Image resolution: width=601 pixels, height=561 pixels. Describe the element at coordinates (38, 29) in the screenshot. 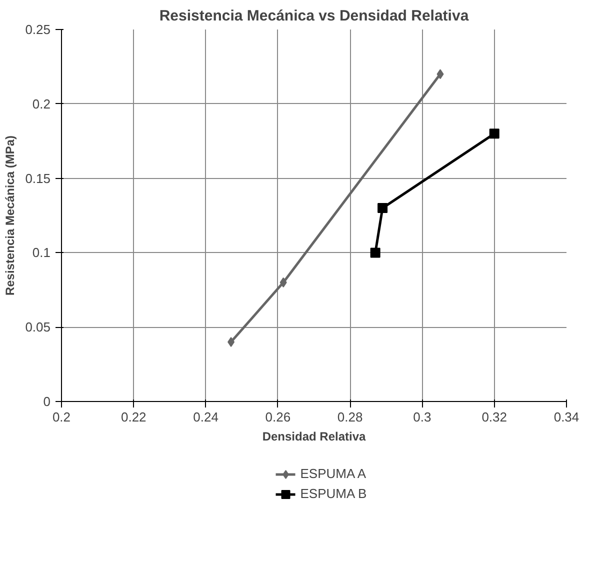

I see `y-tick-label: 0.25` at that location.